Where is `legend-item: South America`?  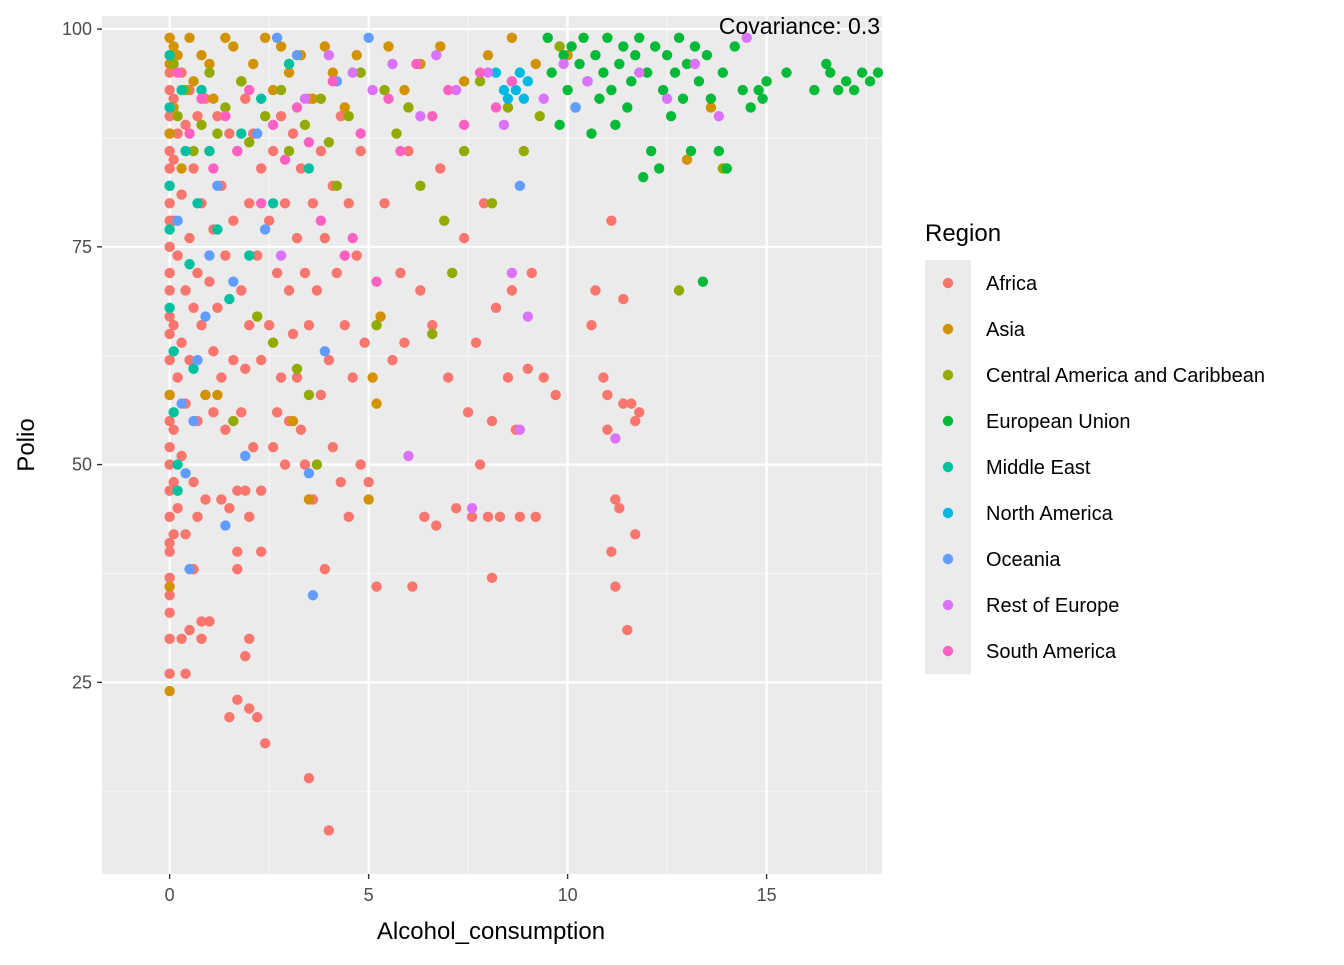
legend-item: South America is located at coordinates (1029, 652).